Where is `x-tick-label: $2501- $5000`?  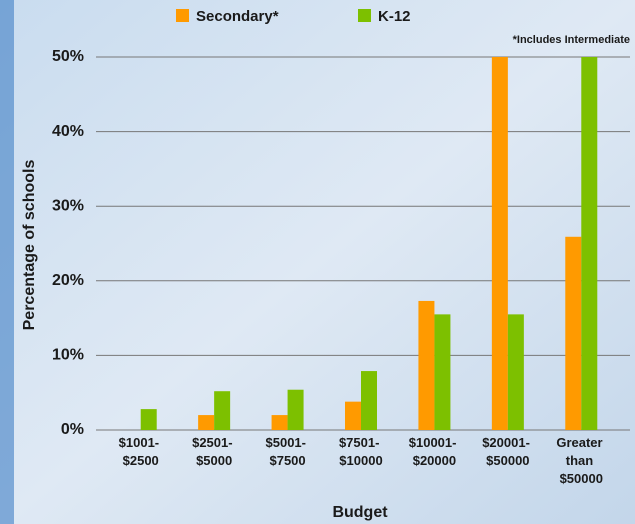 x-tick-label: $2501- $5000 is located at coordinates (214, 451).